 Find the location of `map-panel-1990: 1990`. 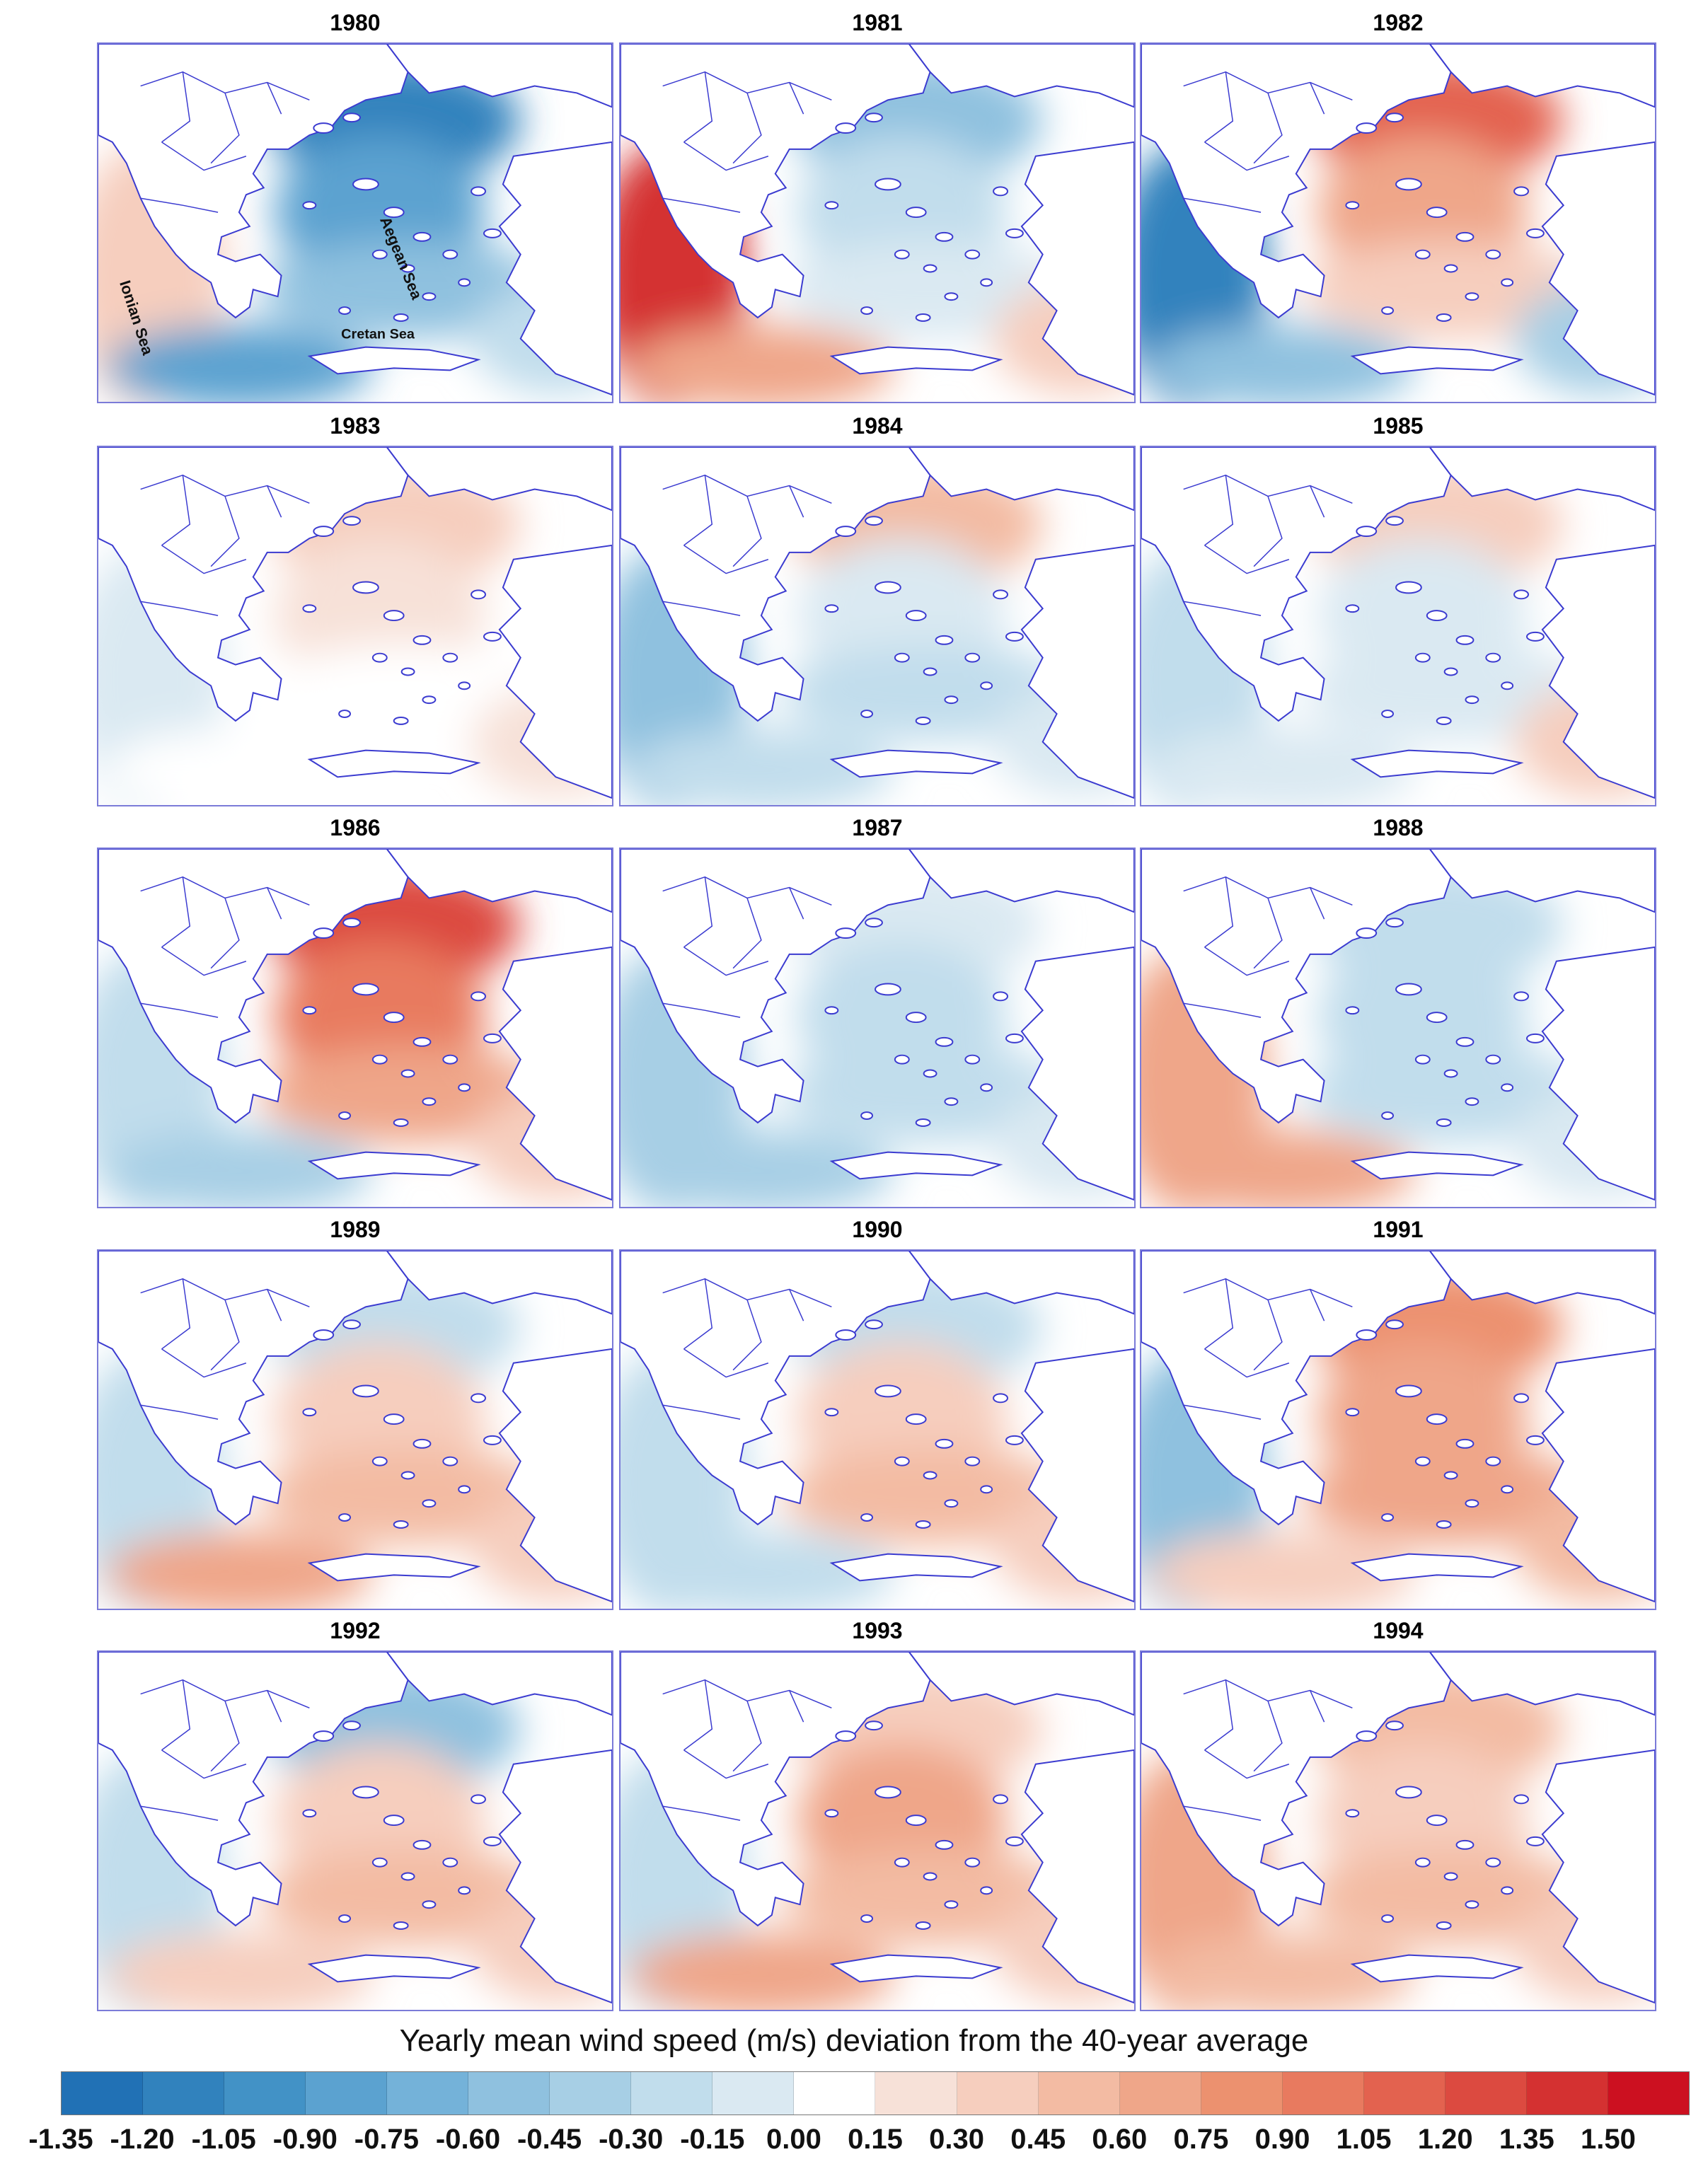

map-panel-1990: 1990 is located at coordinates (877, 1412).